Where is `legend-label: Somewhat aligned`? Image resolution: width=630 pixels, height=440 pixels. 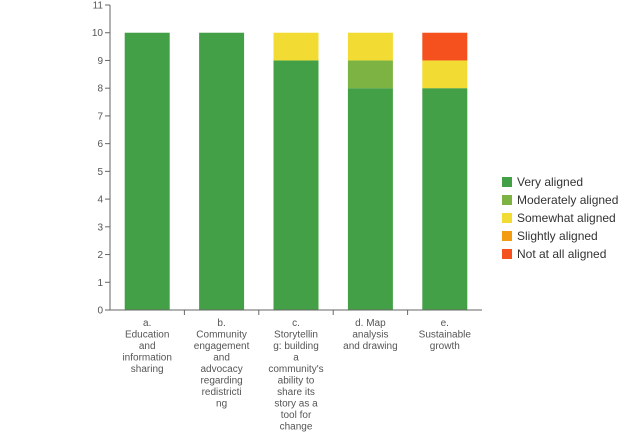 legend-label: Somewhat aligned is located at coordinates (566, 218).